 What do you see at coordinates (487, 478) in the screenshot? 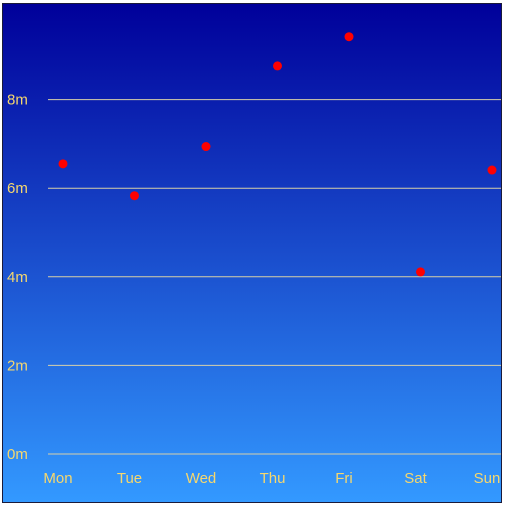
I see `x-tick-label: Sun` at bounding box center [487, 478].